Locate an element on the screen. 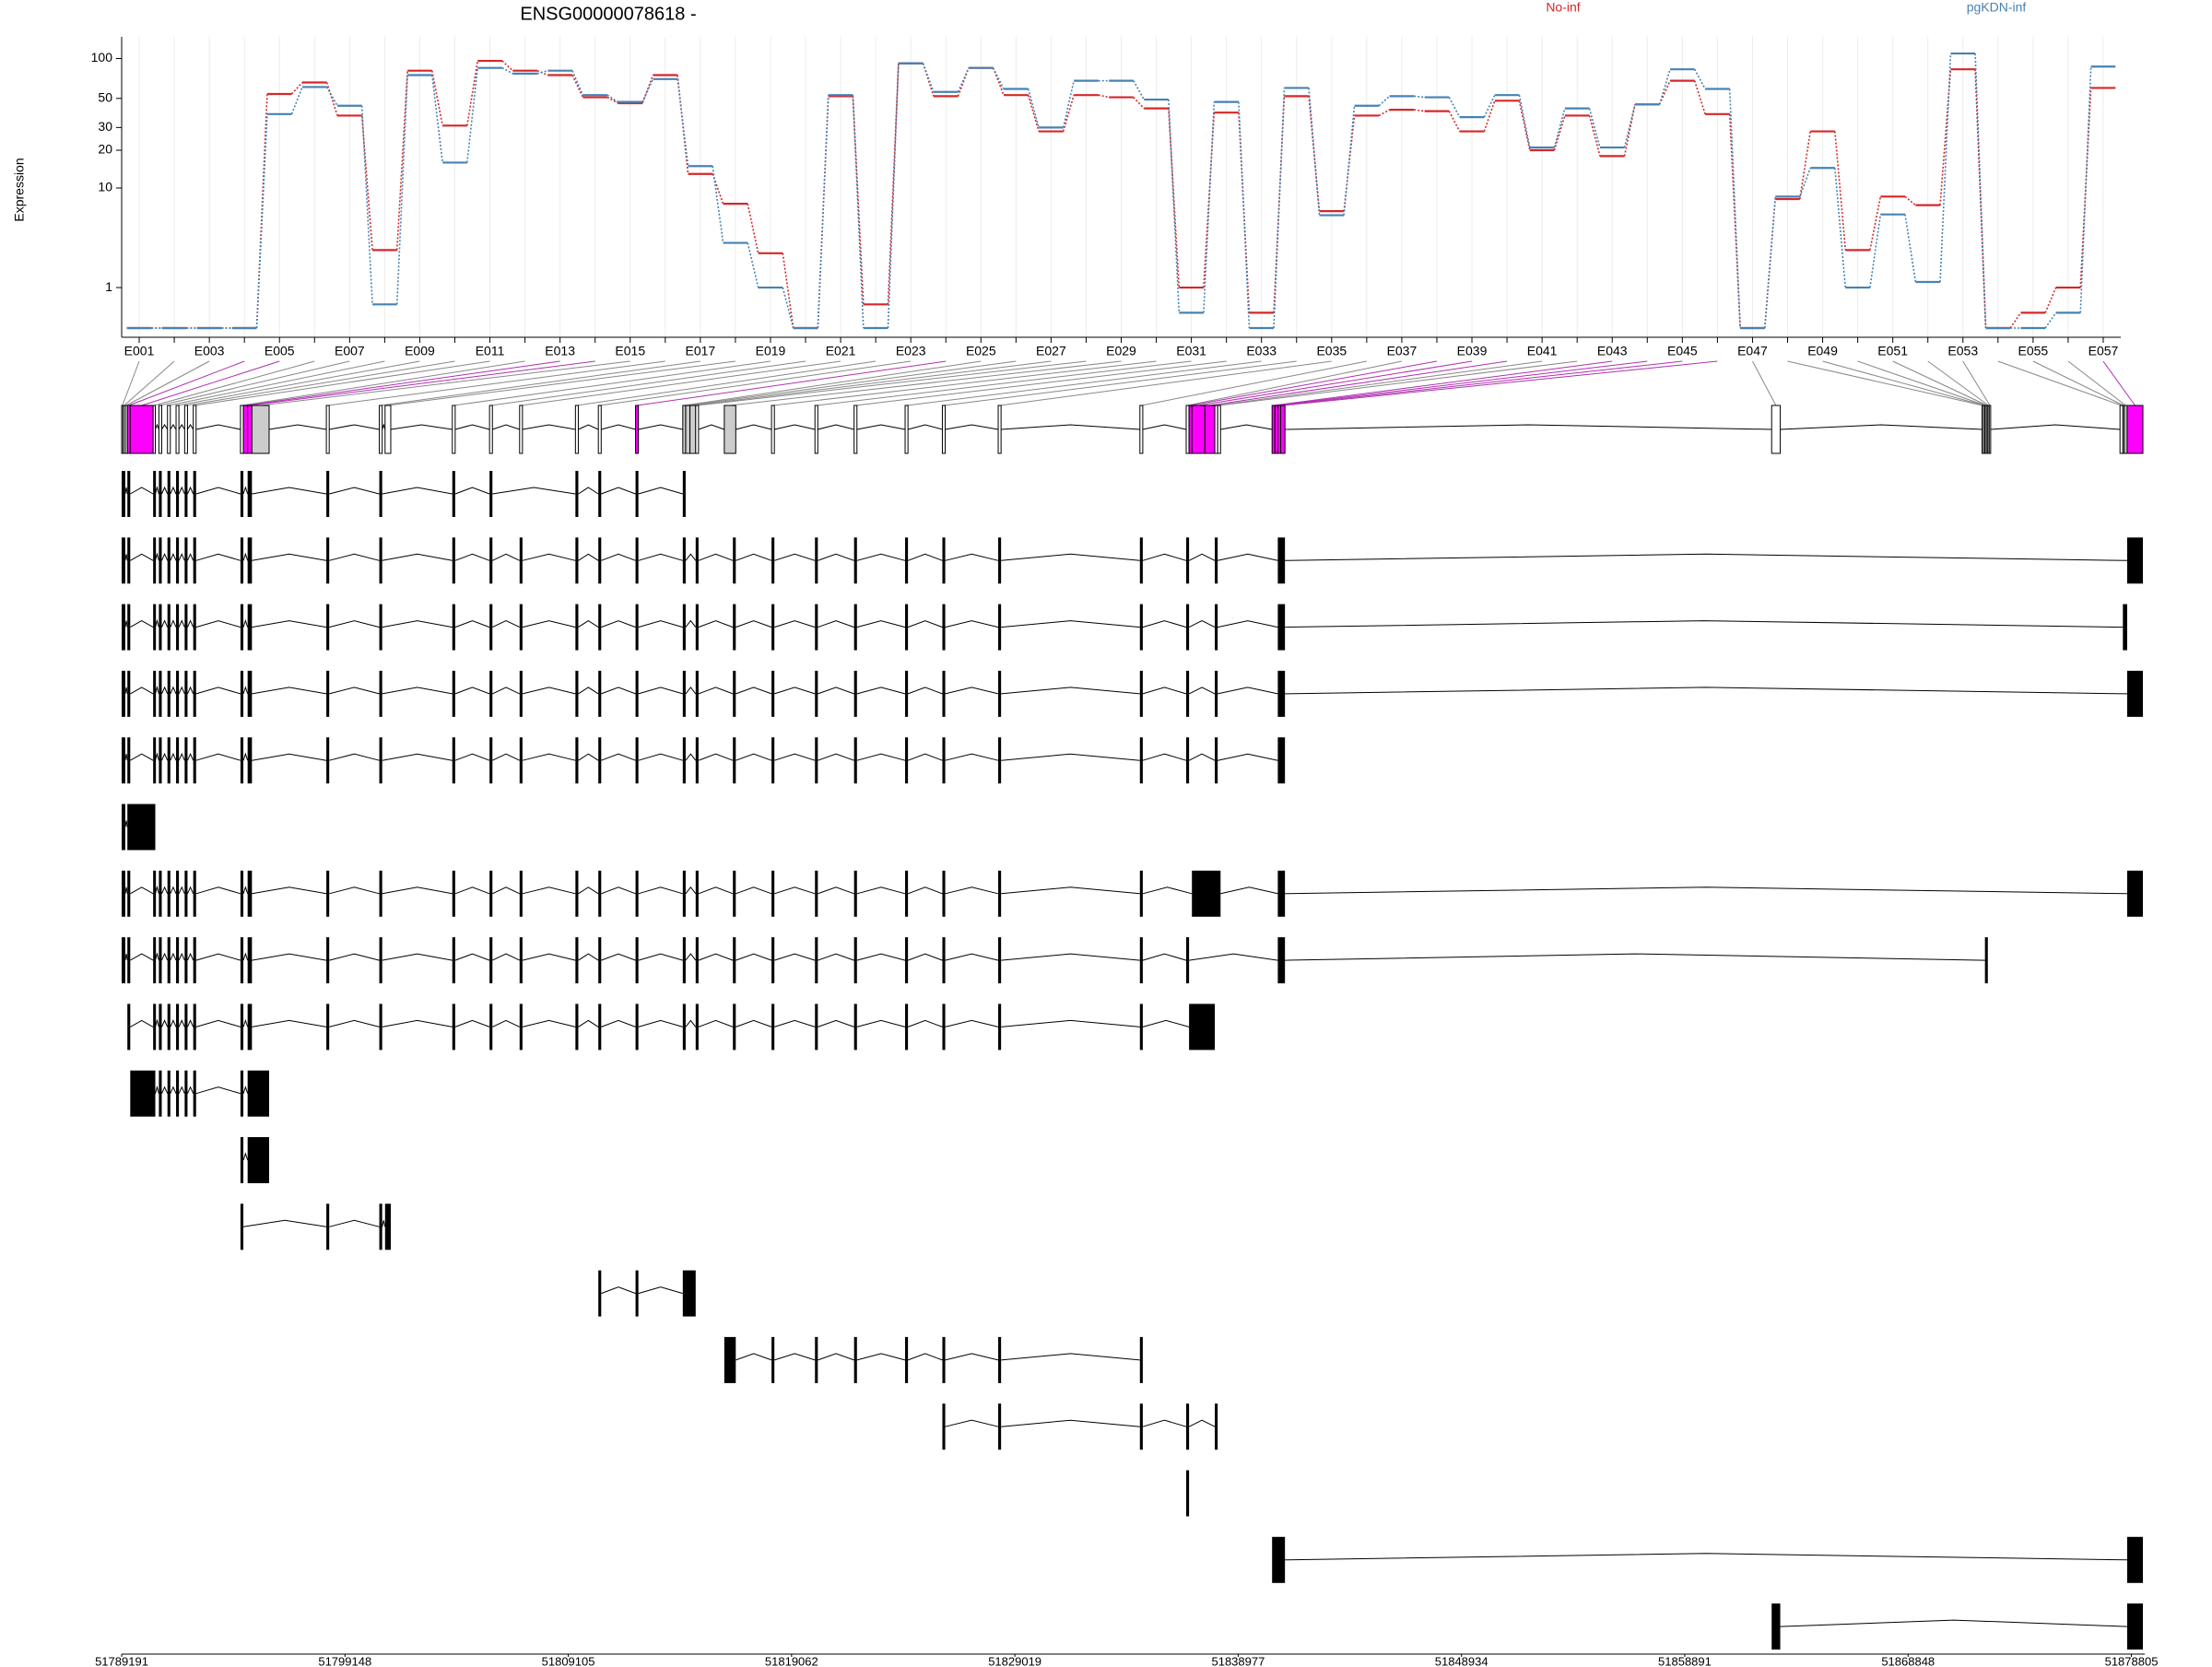  y-tick-label: 1 is located at coordinates (108, 286).